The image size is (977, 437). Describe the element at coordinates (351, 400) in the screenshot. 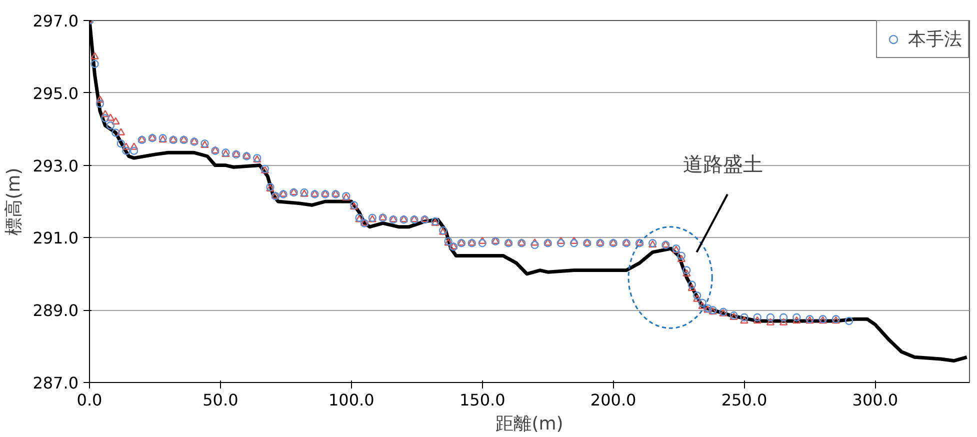

I see `x-tick-label: 100.0` at that location.